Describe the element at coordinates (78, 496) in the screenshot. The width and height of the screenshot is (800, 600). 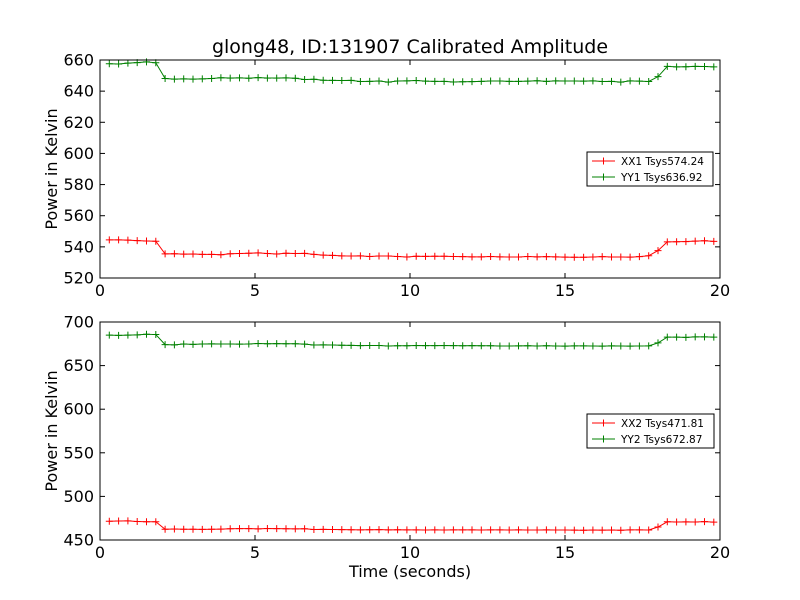
I see `y-tick-label: 500` at that location.